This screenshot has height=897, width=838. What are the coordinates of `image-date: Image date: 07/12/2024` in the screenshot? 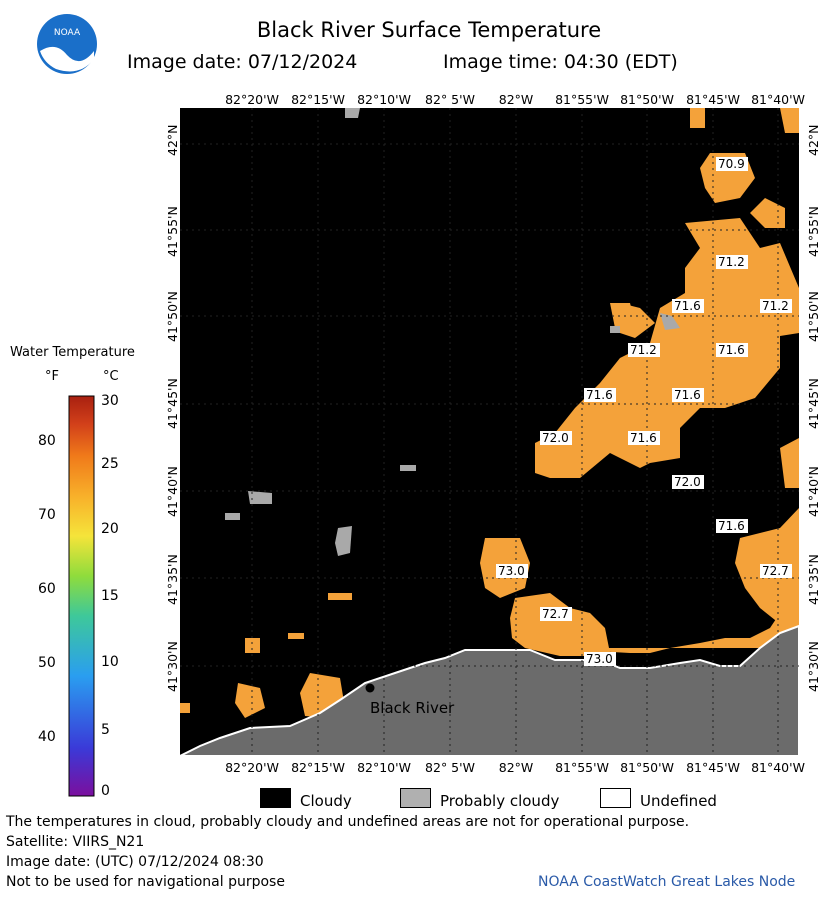 It's located at (242, 62).